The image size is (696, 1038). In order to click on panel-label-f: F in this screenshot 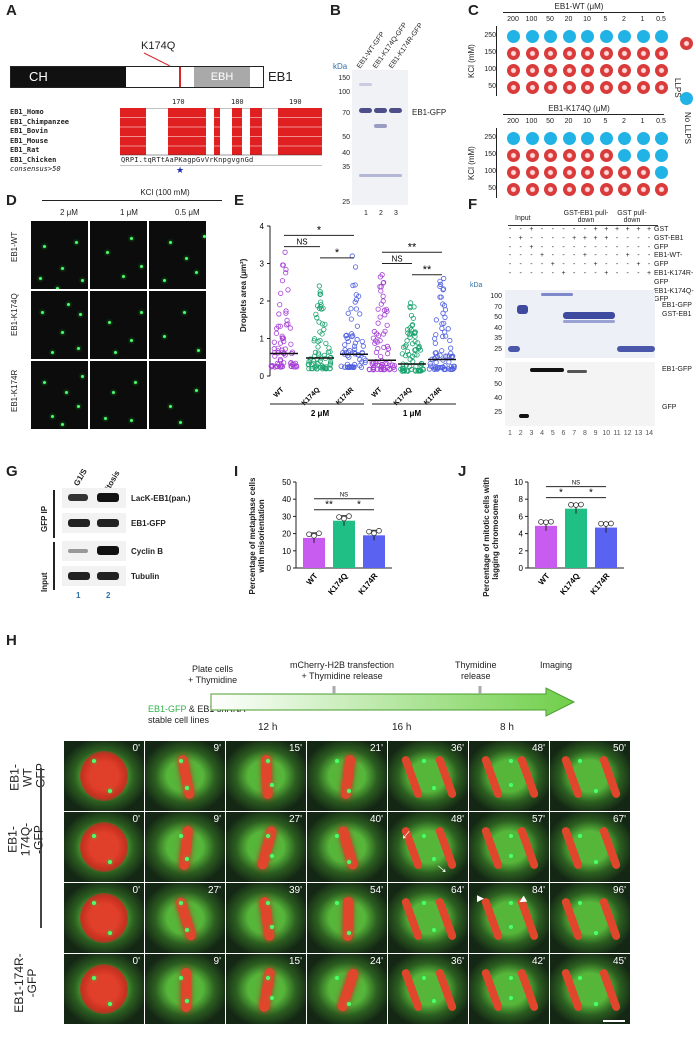, I will do `click(473, 204)`.